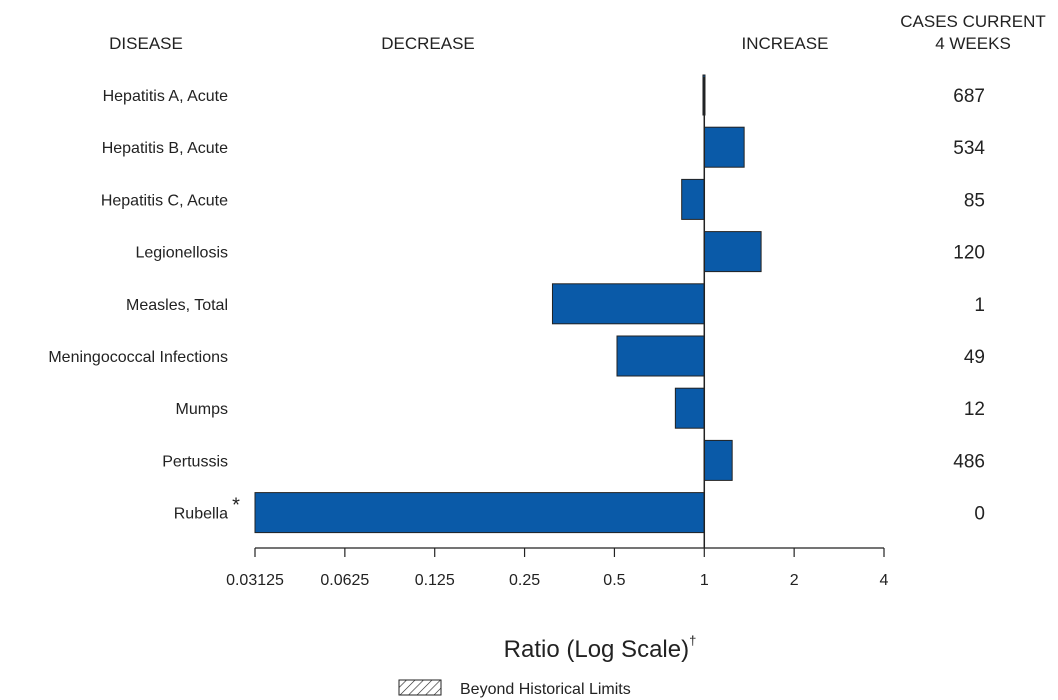 The image size is (1058, 700). Describe the element at coordinates (181, 253) in the screenshot. I see `category-label-legionellosis: Legionellosis` at that location.